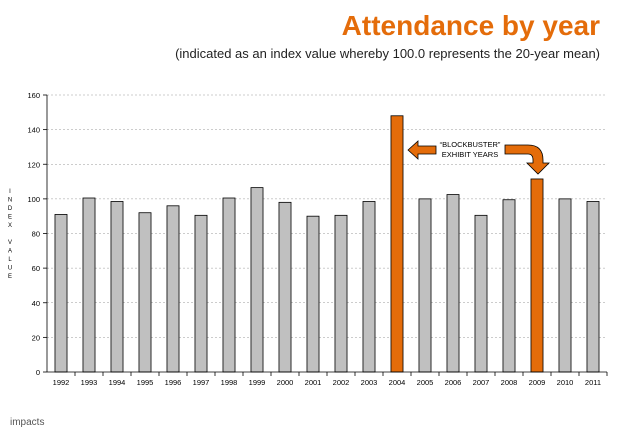  What do you see at coordinates (397, 382) in the screenshot?
I see `x-tick-label: 2004` at bounding box center [397, 382].